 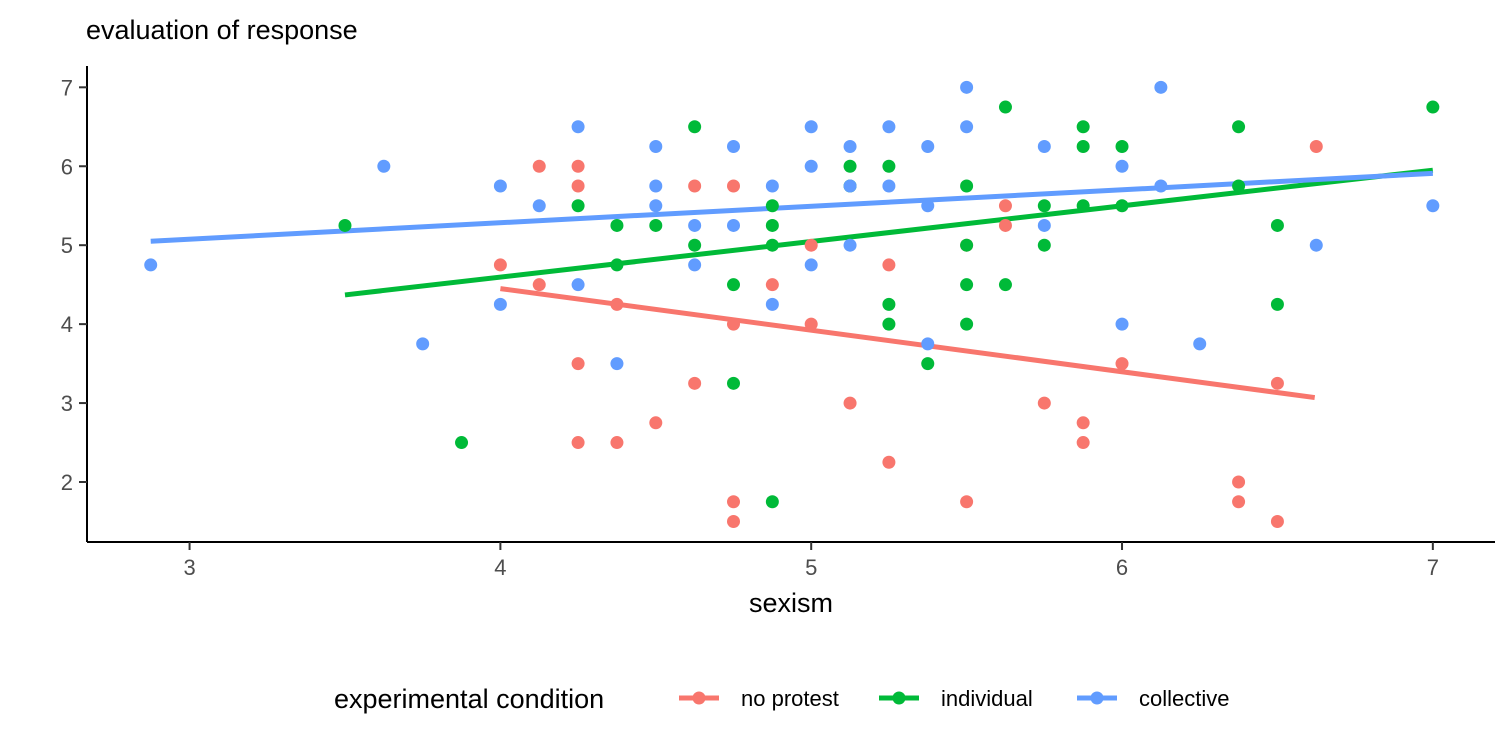 I want to click on legend-label: individual, so click(x=987, y=698).